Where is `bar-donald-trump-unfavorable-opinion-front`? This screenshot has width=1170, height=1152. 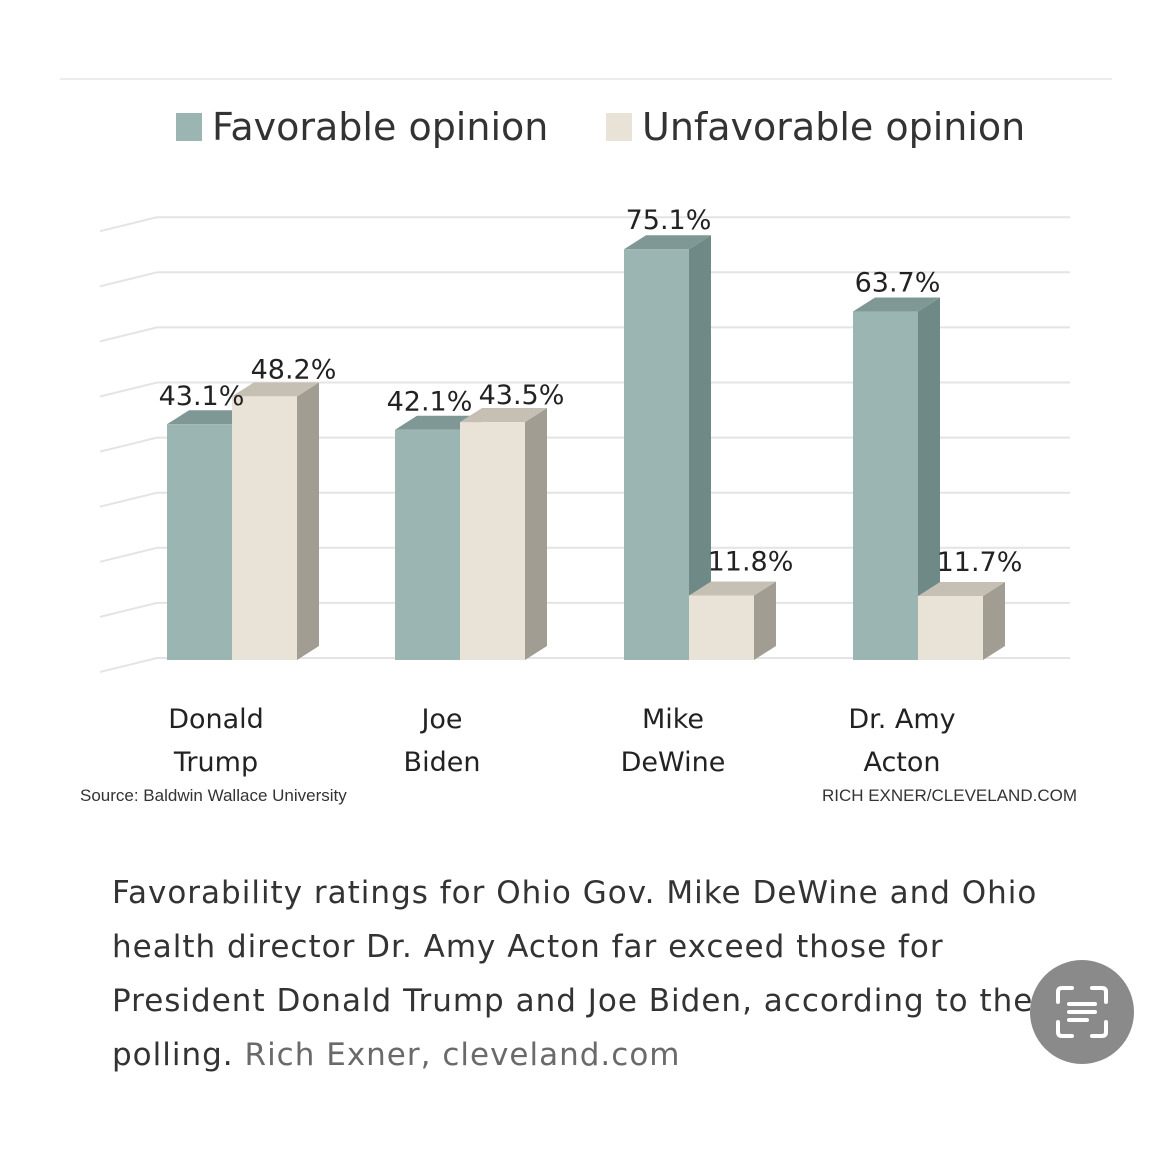 bar-donald-trump-unfavorable-opinion-front is located at coordinates (264, 528).